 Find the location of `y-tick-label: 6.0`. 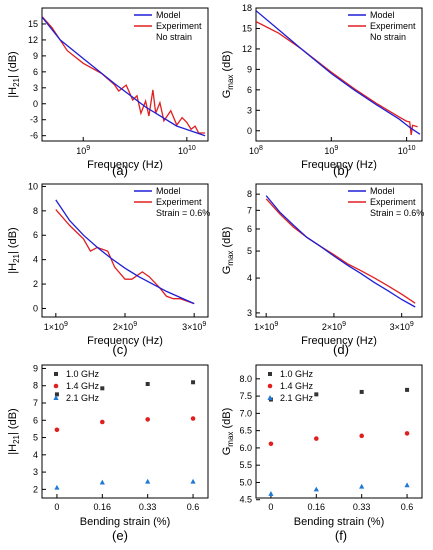

y-tick-label: 6.0 is located at coordinates (245, 448).